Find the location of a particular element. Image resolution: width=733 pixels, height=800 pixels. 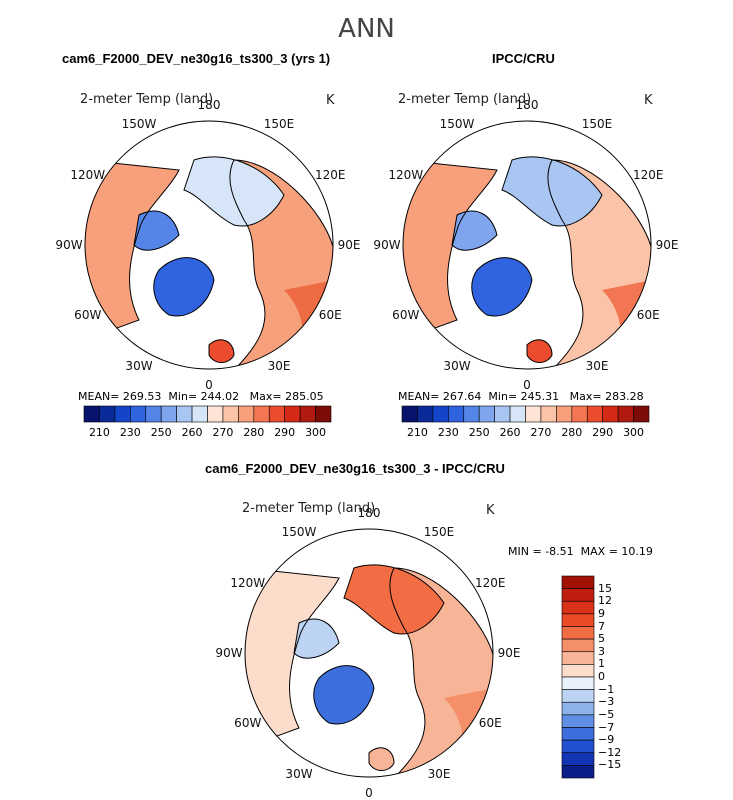

colorbar-tick-label: 3 is located at coordinates (601, 651).